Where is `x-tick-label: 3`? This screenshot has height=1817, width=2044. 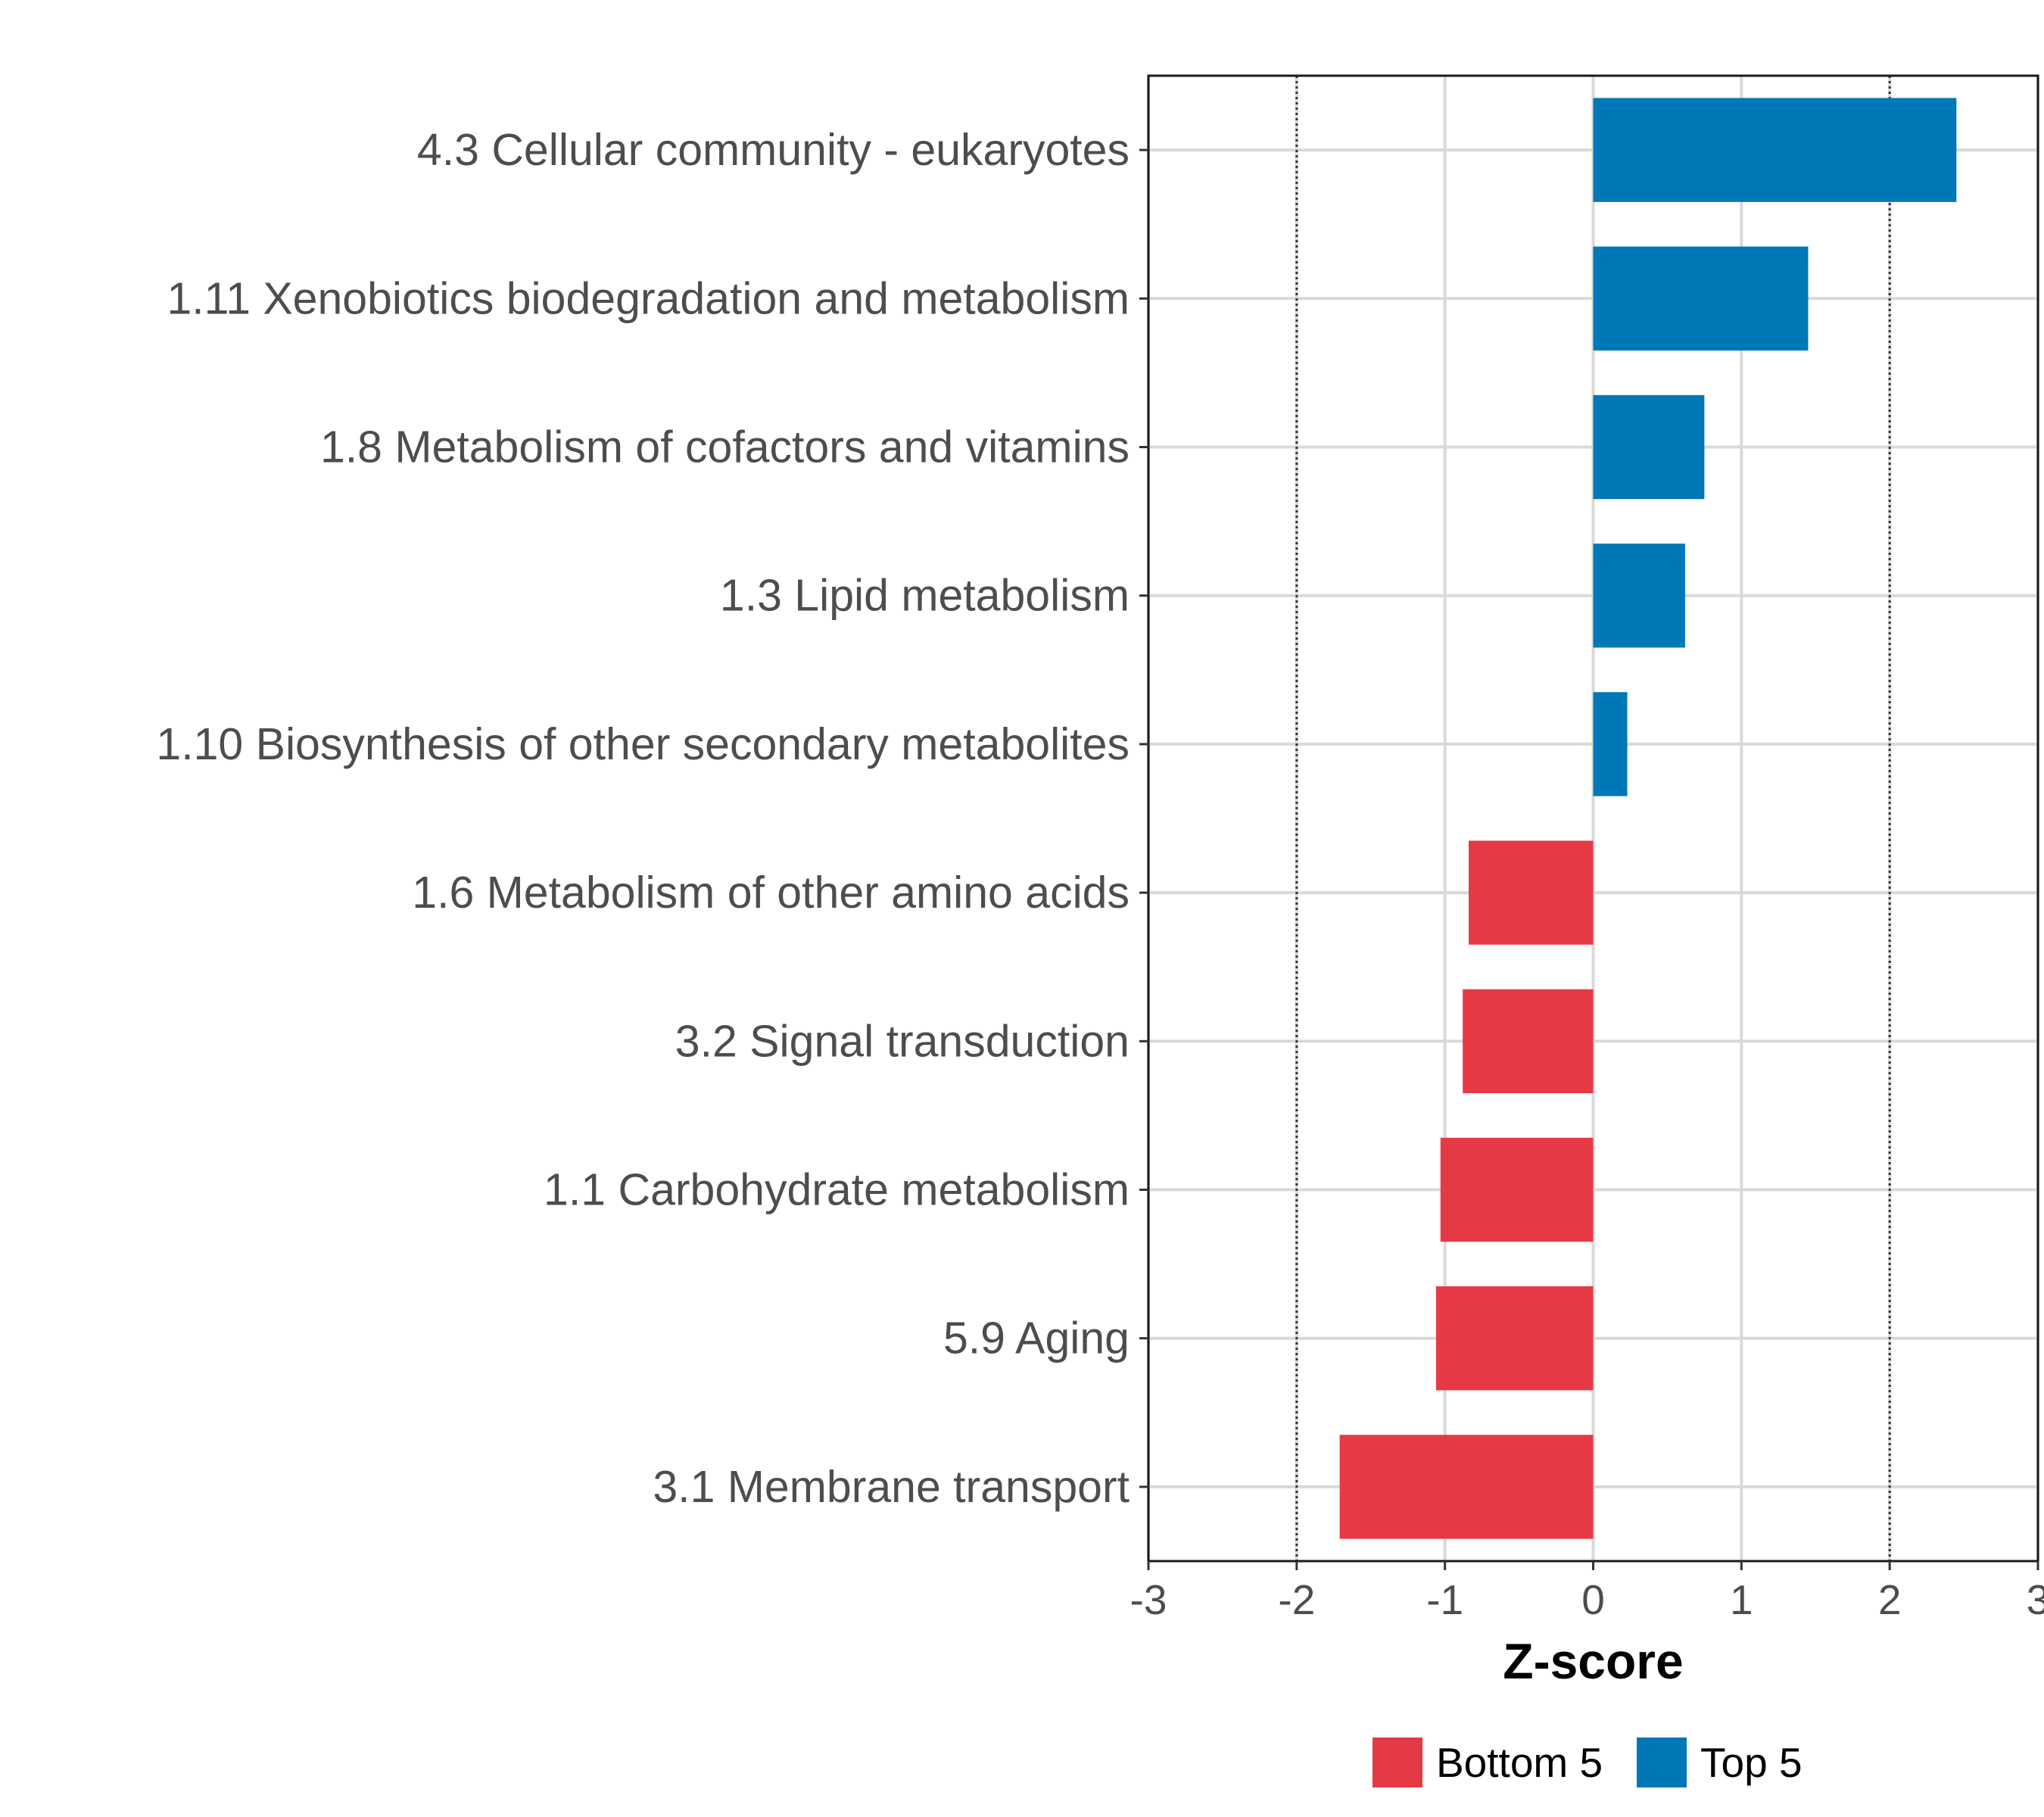 x-tick-label: 3 is located at coordinates (2036, 1599).